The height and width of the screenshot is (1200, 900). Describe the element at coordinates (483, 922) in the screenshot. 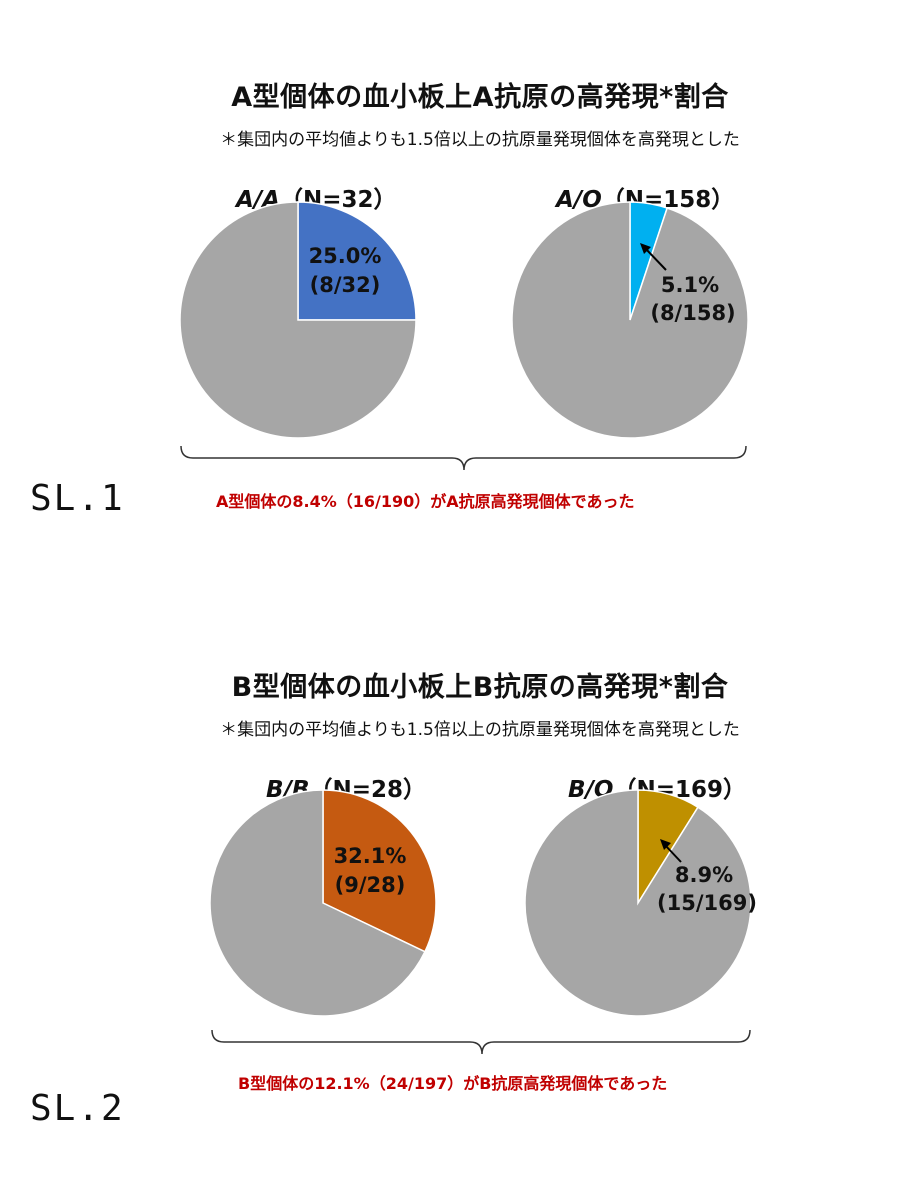

I see `pie-charts-svg: 32.1% (9/28) 8.9% (15/169)` at that location.